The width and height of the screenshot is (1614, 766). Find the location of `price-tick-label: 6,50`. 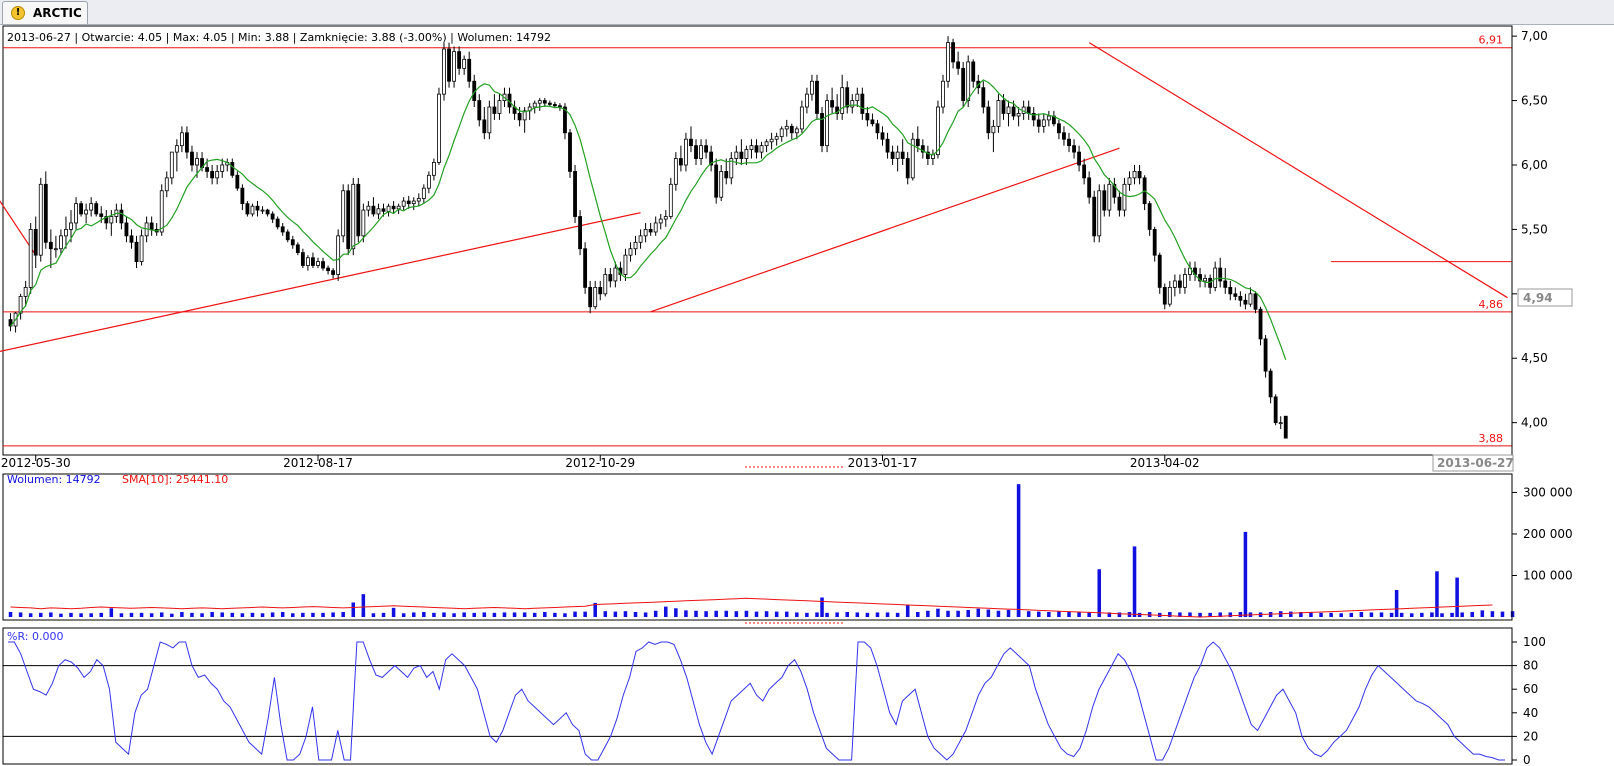

price-tick-label: 6,50 is located at coordinates (1534, 101).